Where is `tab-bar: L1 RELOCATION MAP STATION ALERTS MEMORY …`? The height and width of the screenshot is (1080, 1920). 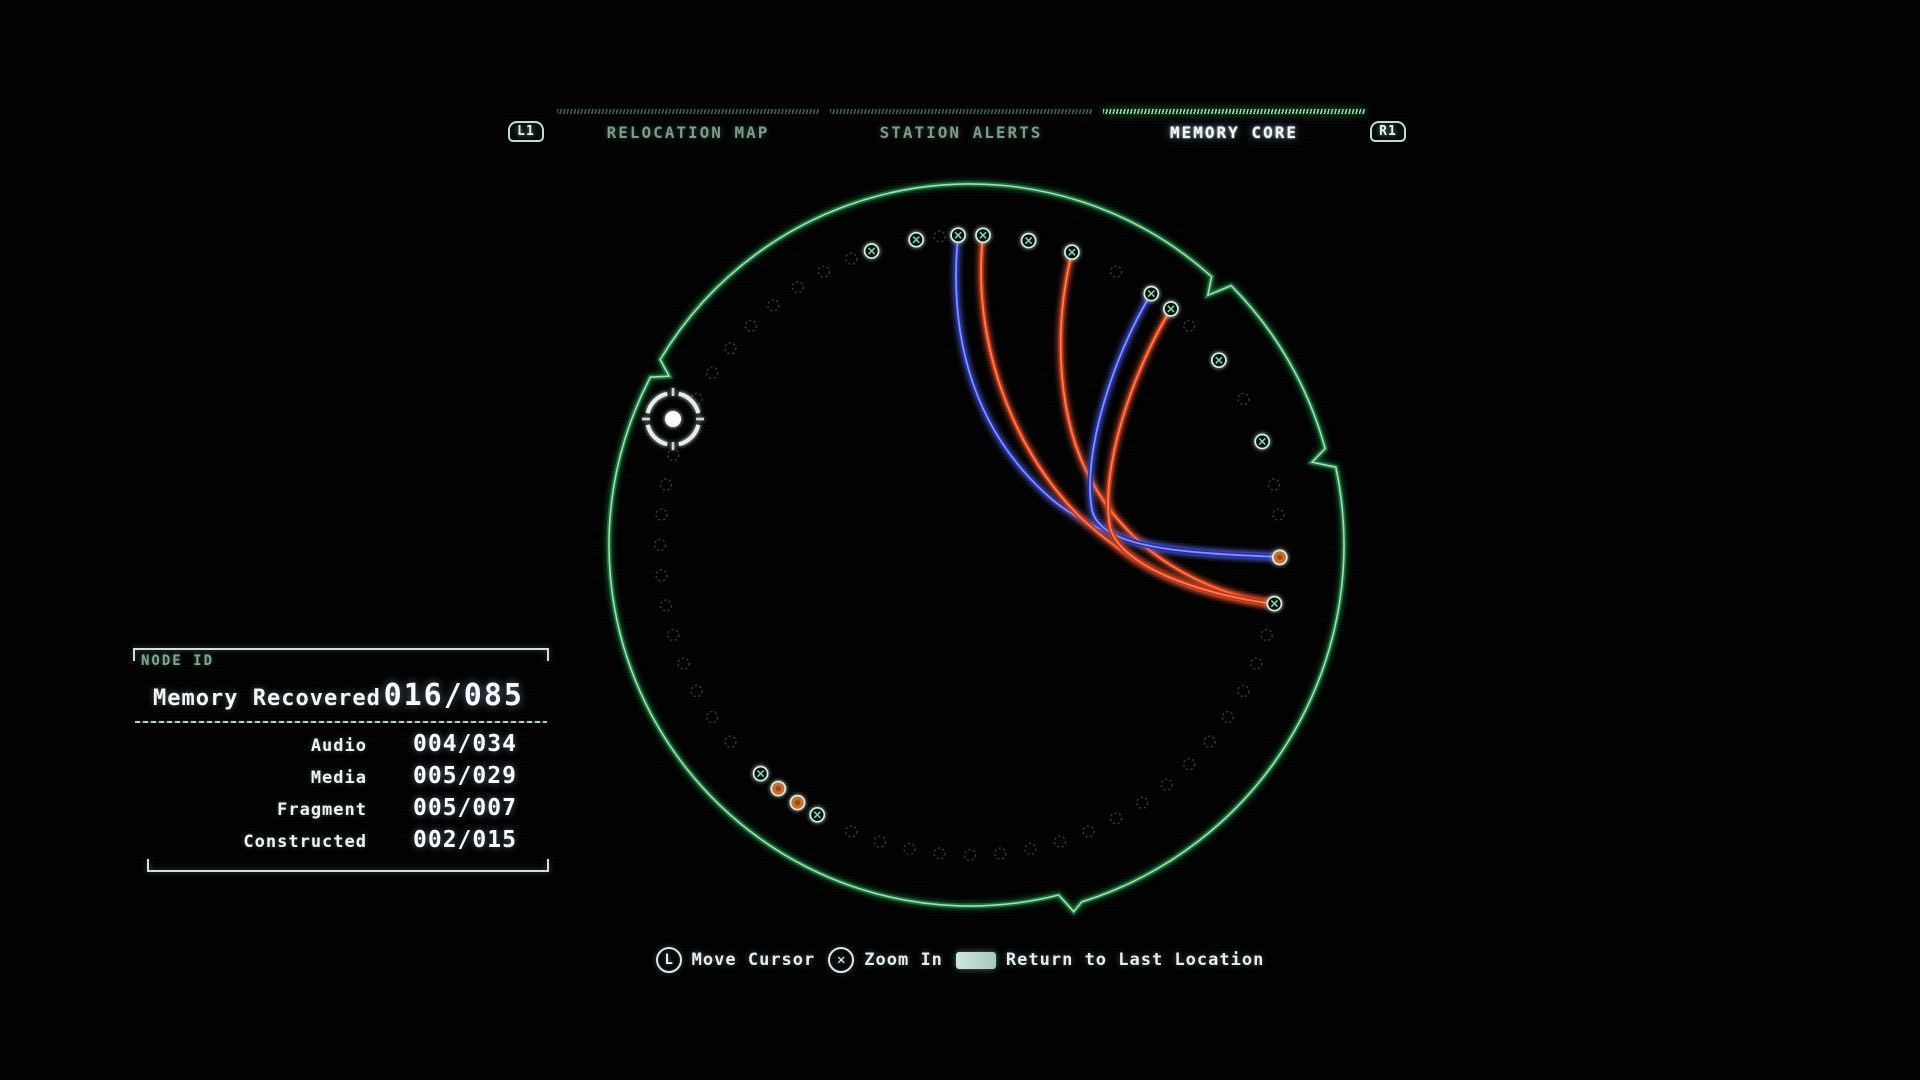 tab-bar: L1 RELOCATION MAP STATION ALERTS MEMORY … is located at coordinates (957, 126).